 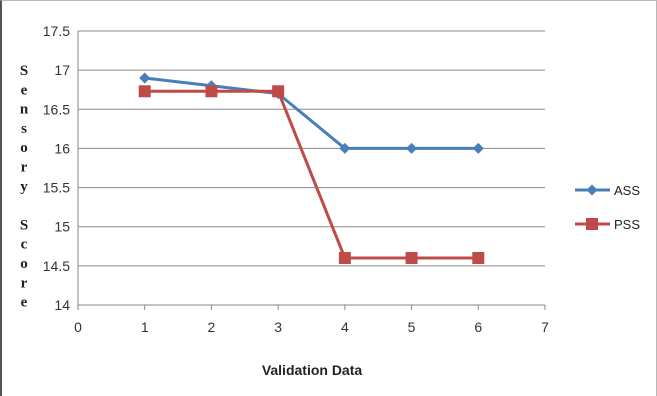 I want to click on x-tick-label: 3, so click(x=278, y=327).